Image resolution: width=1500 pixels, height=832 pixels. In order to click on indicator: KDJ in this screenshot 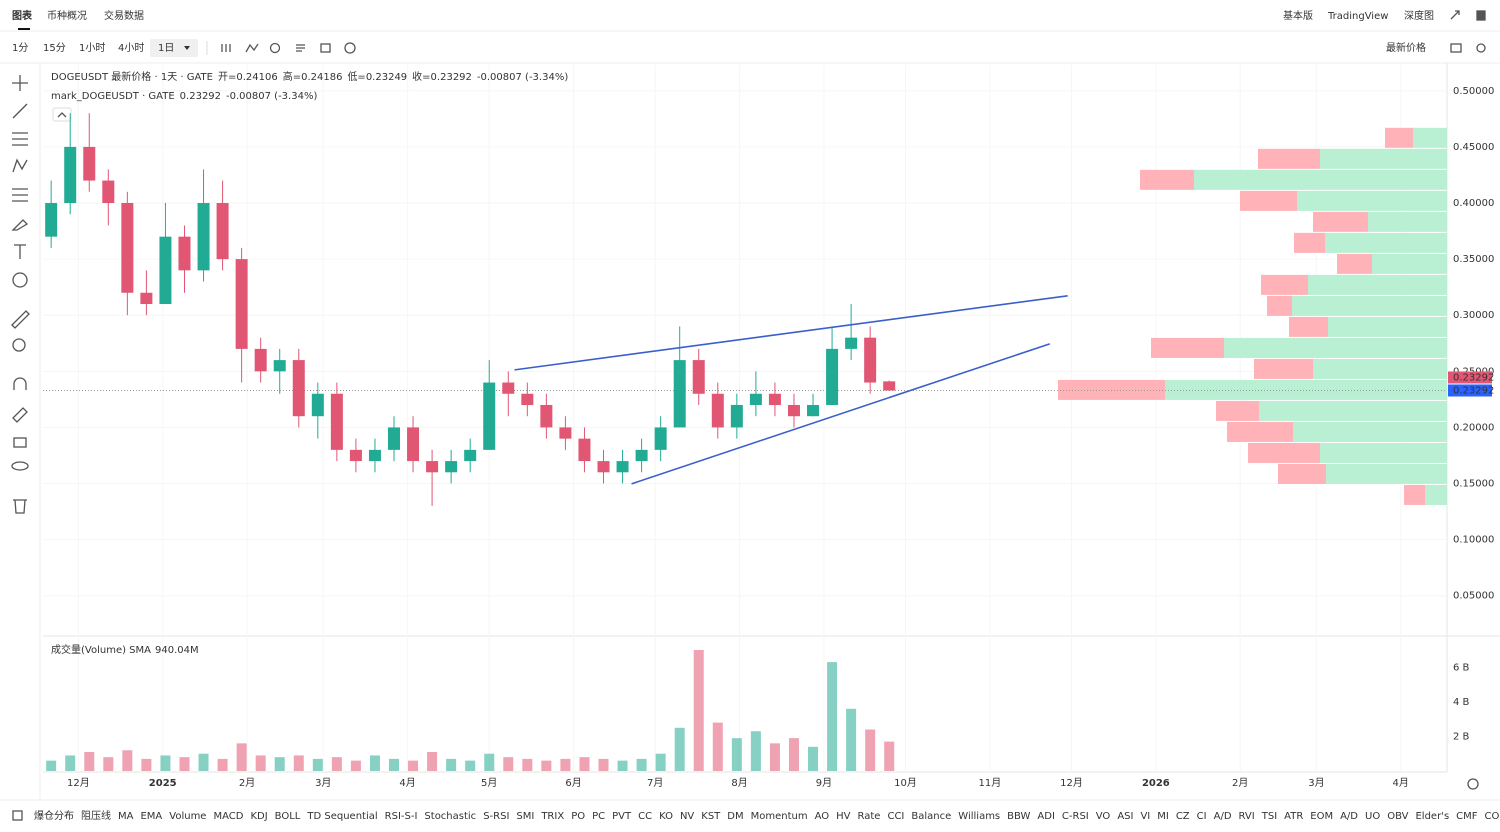, I will do `click(258, 816)`.